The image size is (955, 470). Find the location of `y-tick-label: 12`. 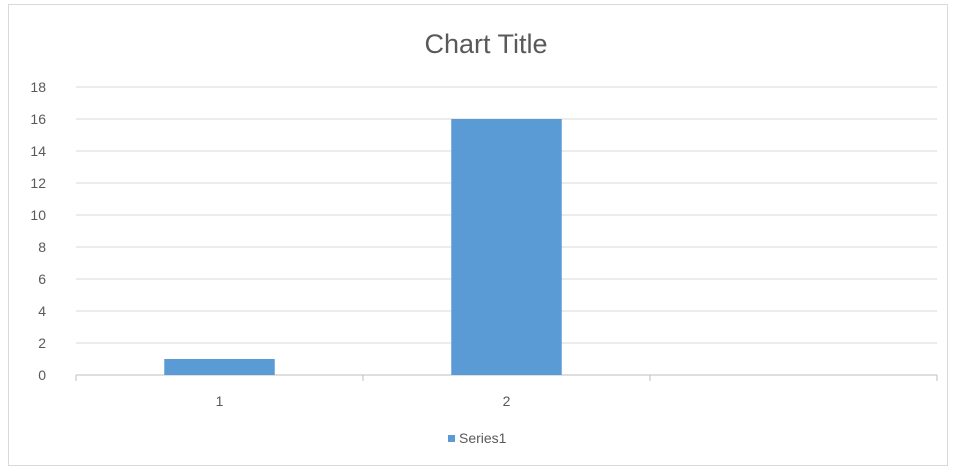

y-tick-label: 12 is located at coordinates (38, 183).